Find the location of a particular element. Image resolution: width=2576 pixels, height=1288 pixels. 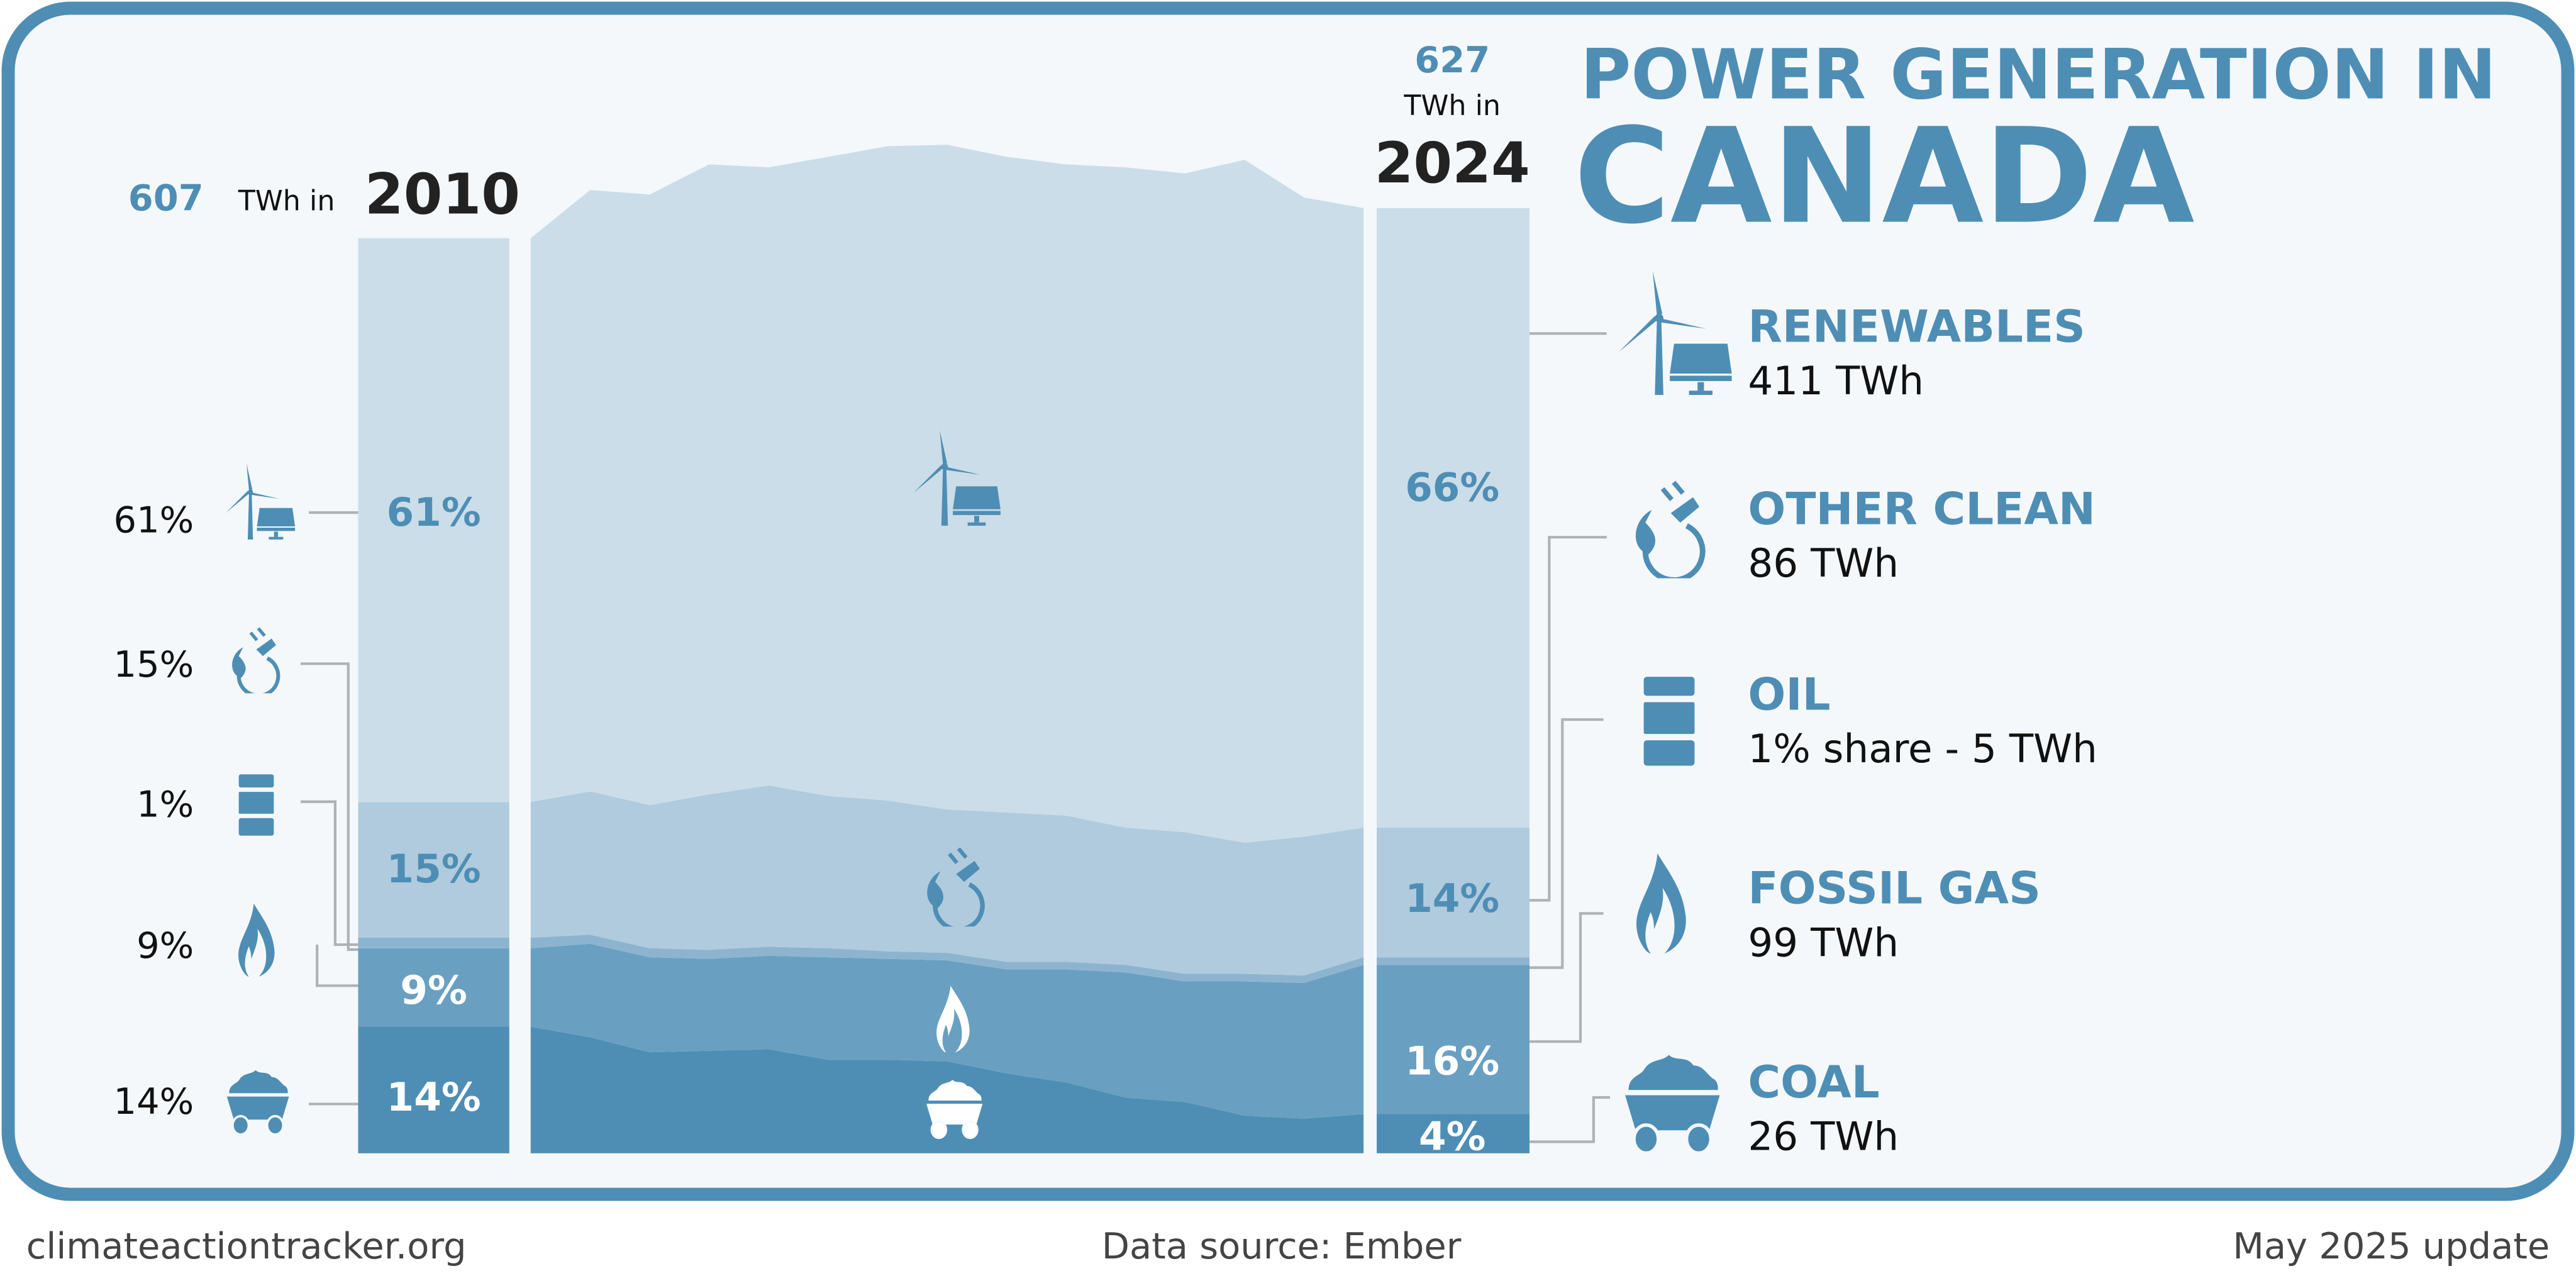

right-connectors is located at coordinates (1570, 737).